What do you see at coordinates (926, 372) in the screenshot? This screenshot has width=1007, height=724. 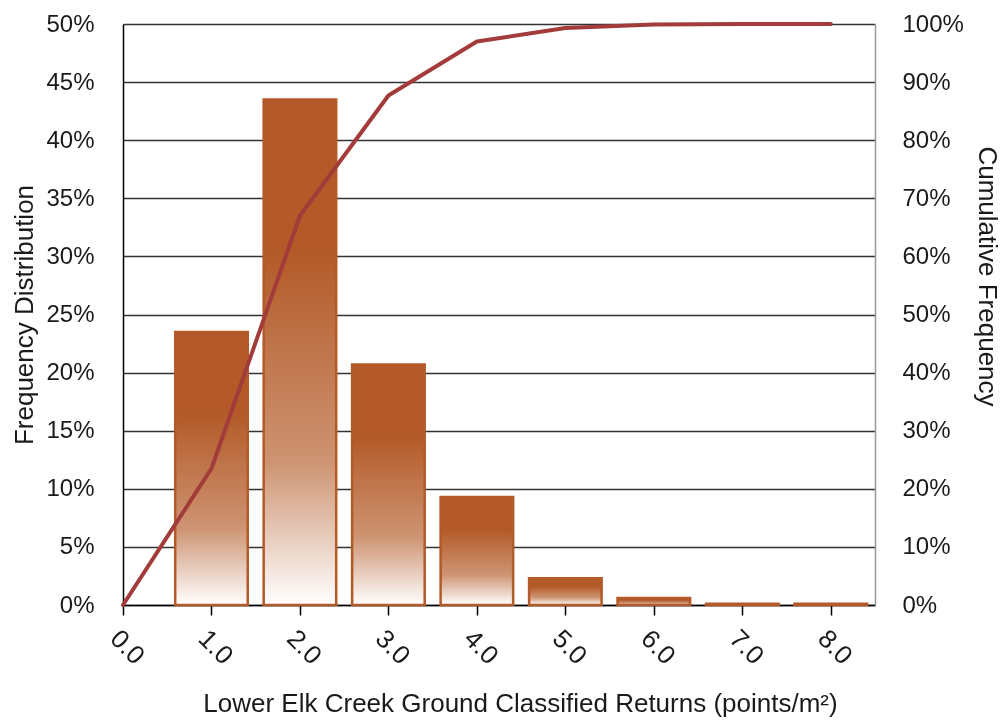 I see `y2-tick-label: 40%` at bounding box center [926, 372].